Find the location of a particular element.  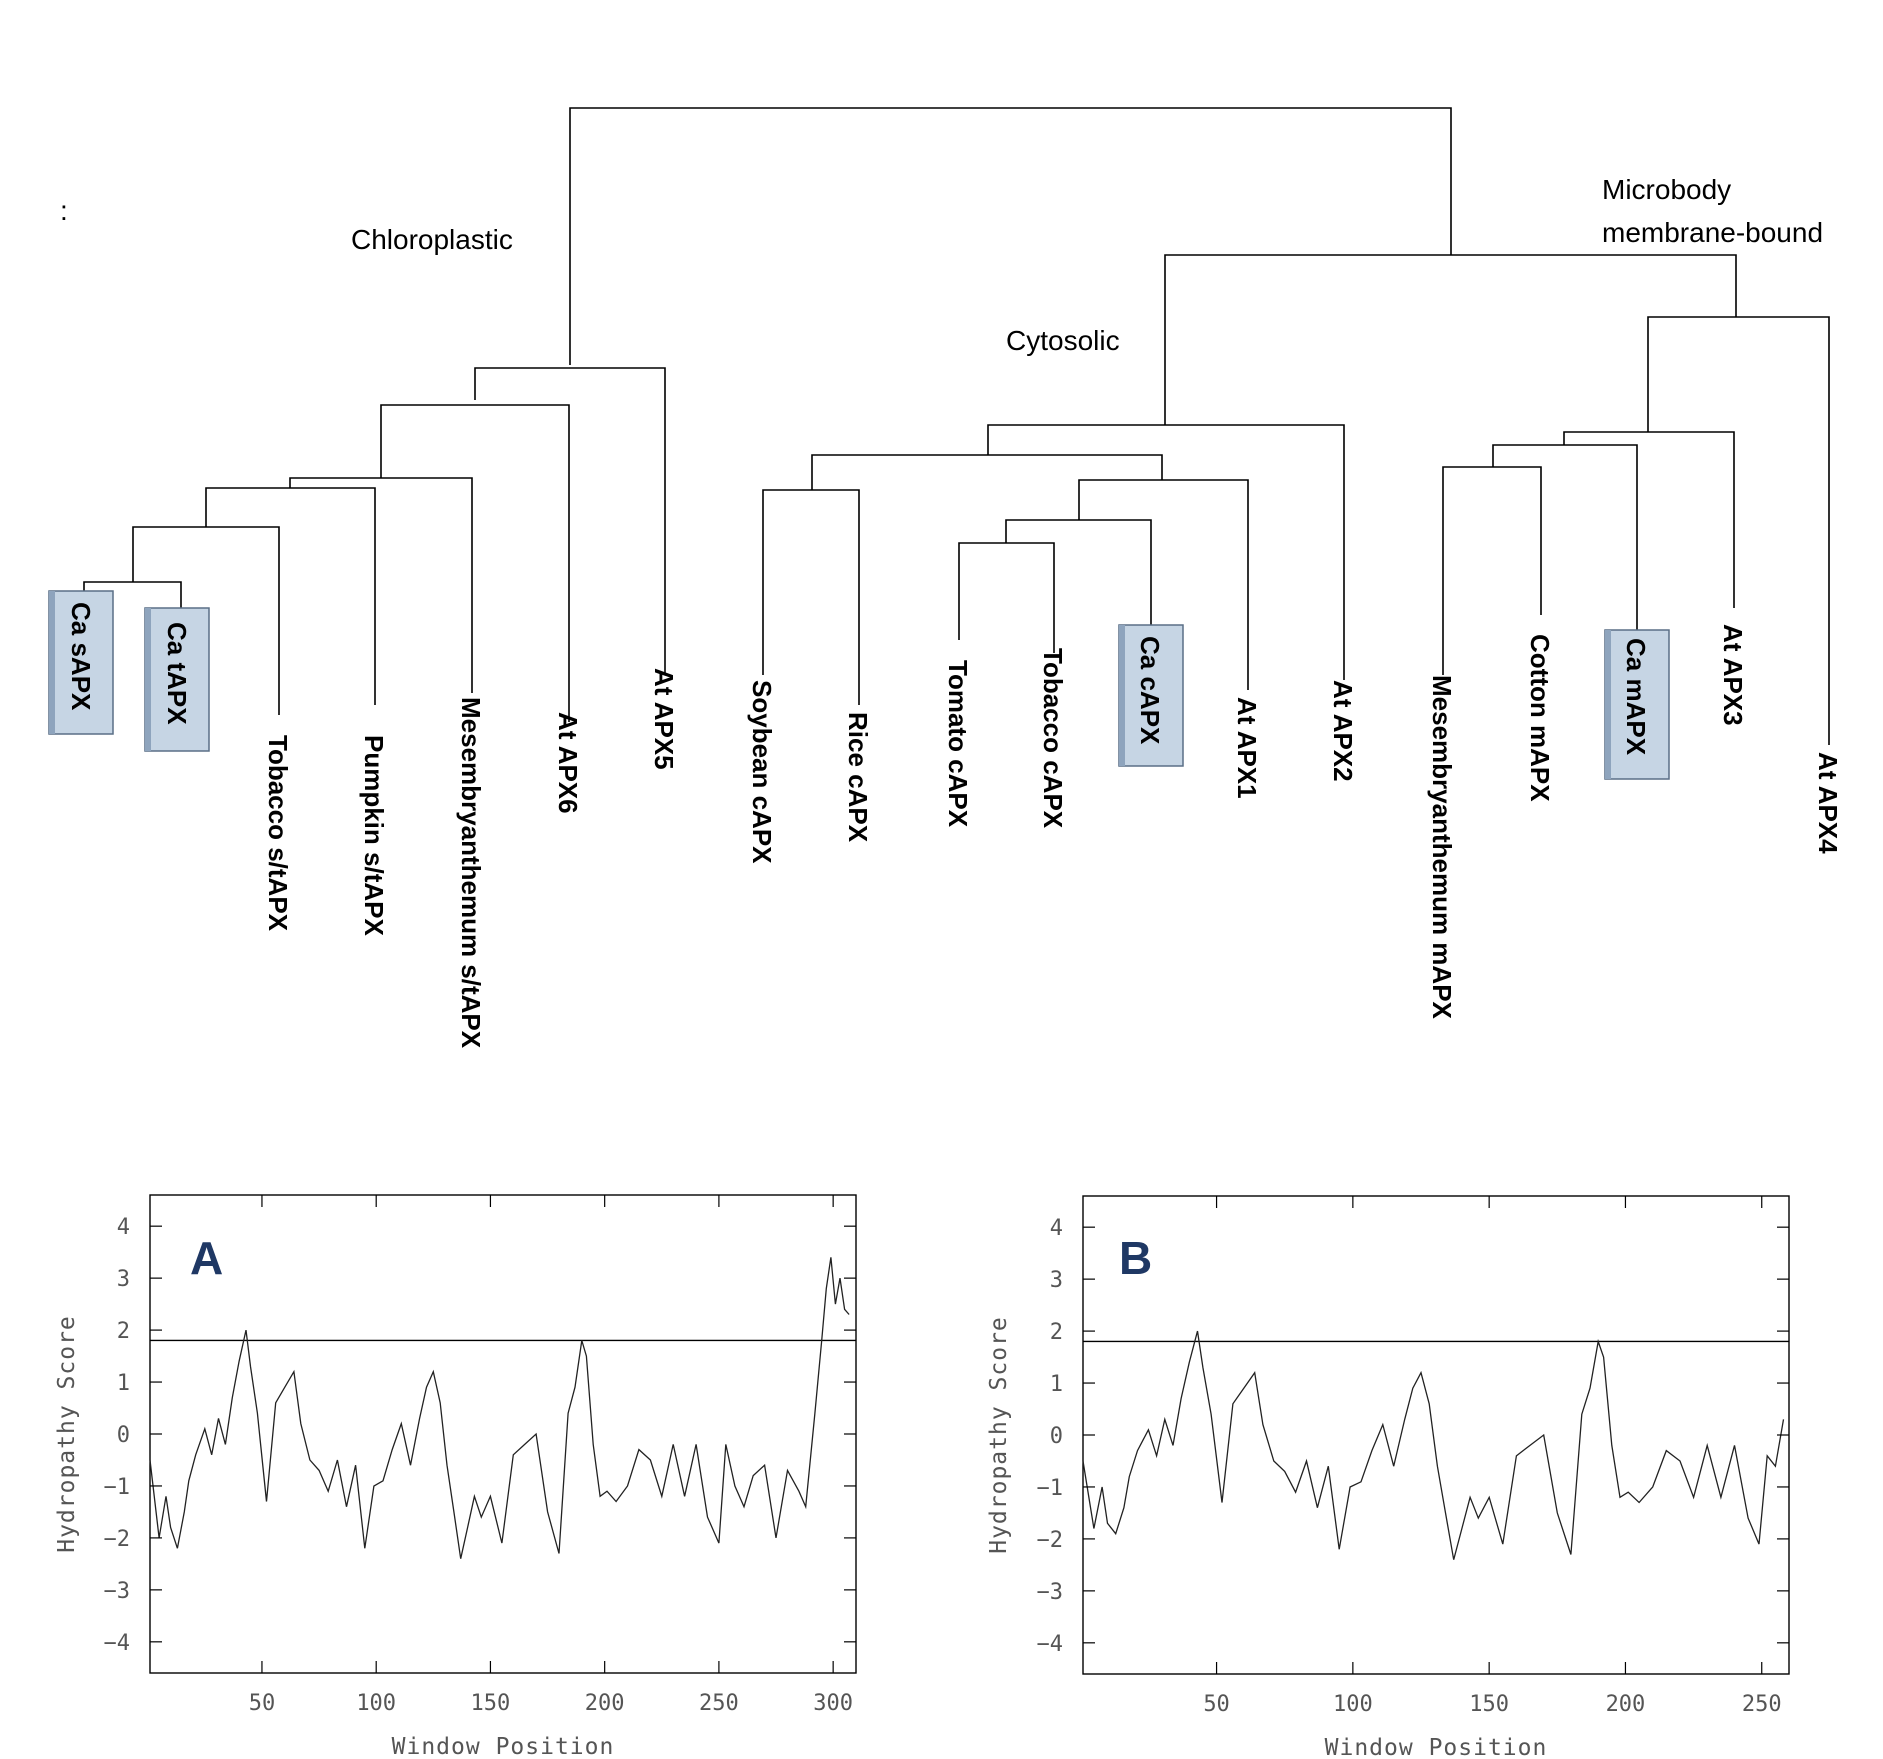

leaf-at-apx1: At APX1 is located at coordinates (1247, 748).